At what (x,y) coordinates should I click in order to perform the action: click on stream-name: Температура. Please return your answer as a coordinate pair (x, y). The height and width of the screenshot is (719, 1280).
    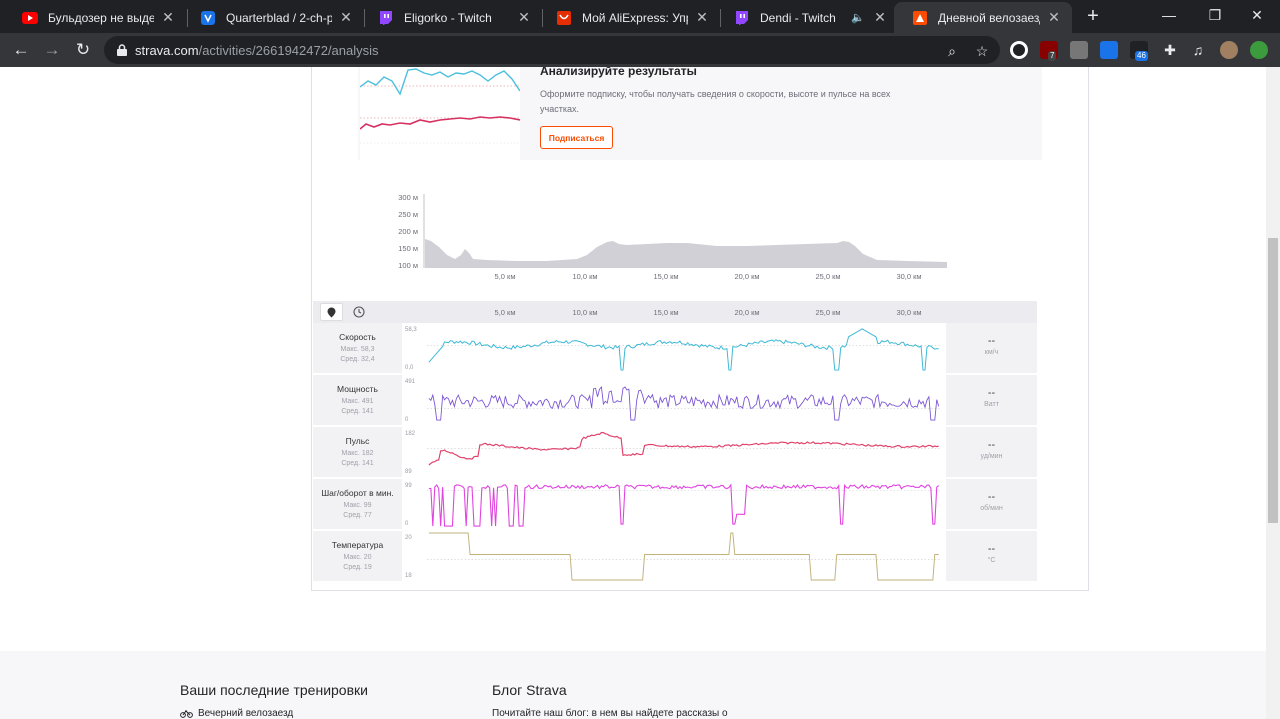
    Looking at the image, I should click on (357, 545).